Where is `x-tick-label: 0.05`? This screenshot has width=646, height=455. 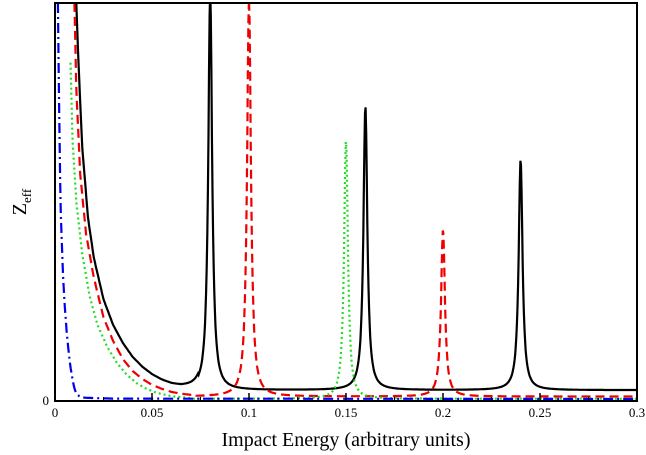
x-tick-label: 0.05 is located at coordinates (152, 412).